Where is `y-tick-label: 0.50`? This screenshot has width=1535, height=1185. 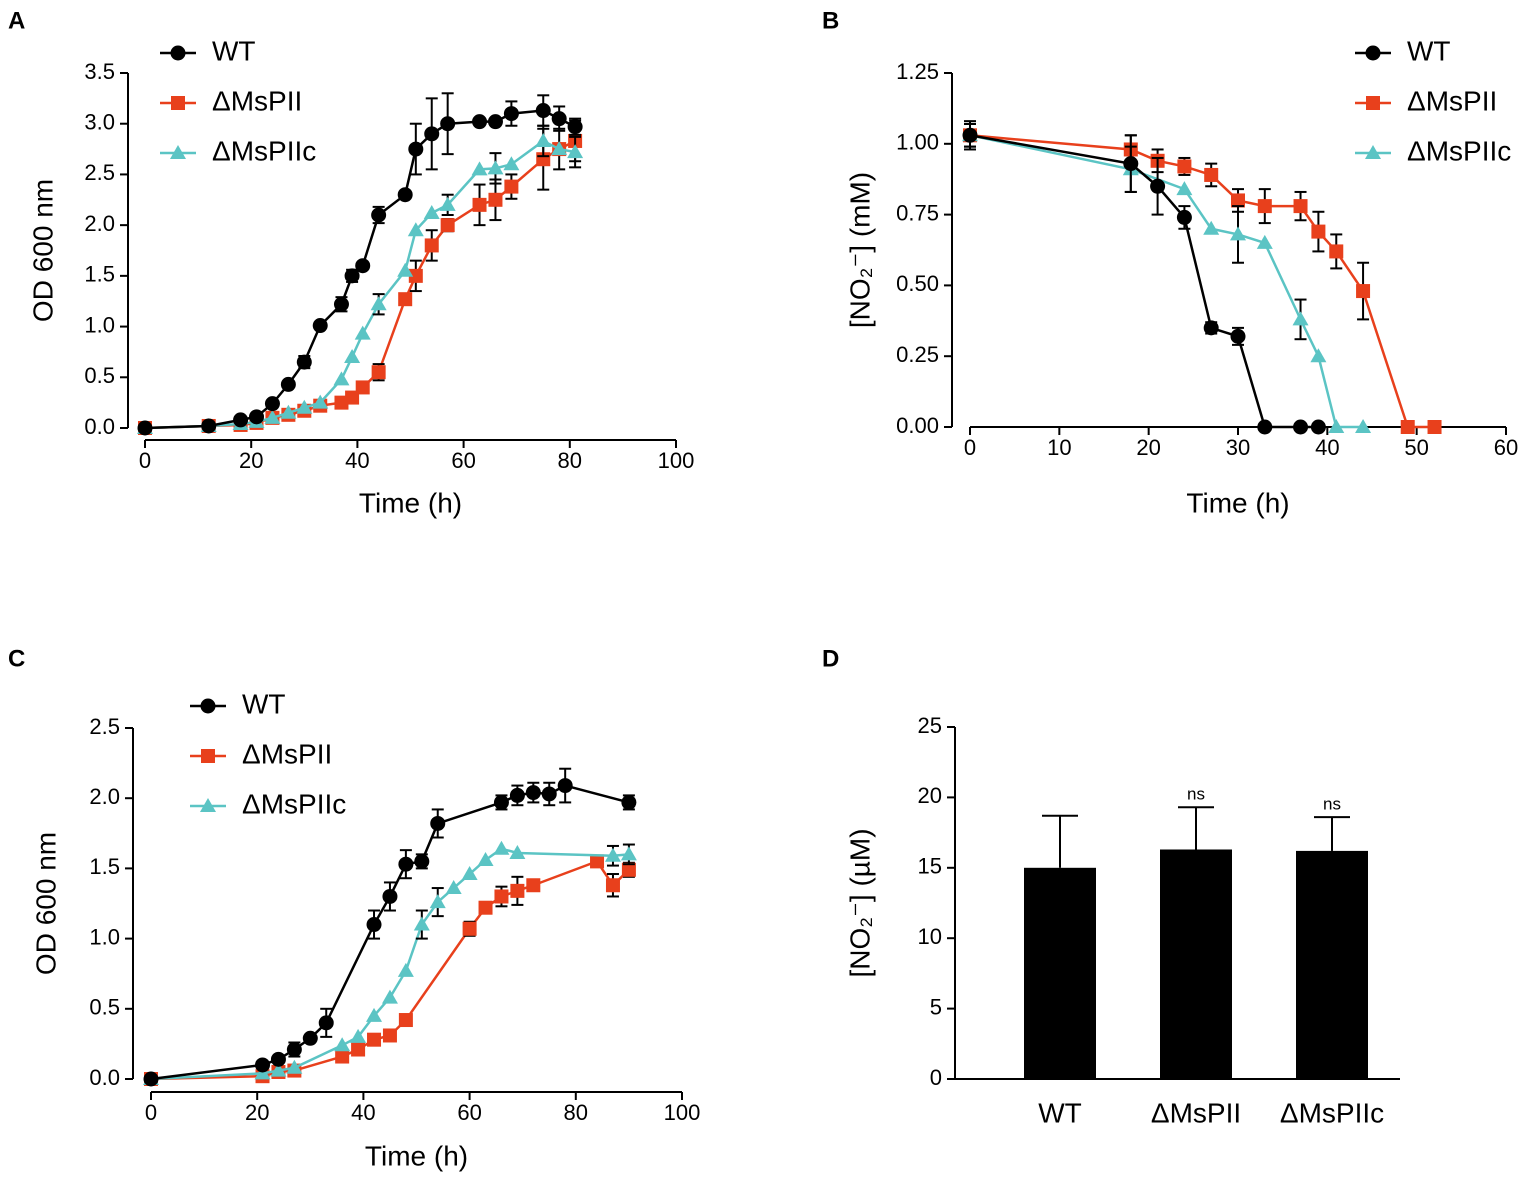 y-tick-label: 0.50 is located at coordinates (917, 283).